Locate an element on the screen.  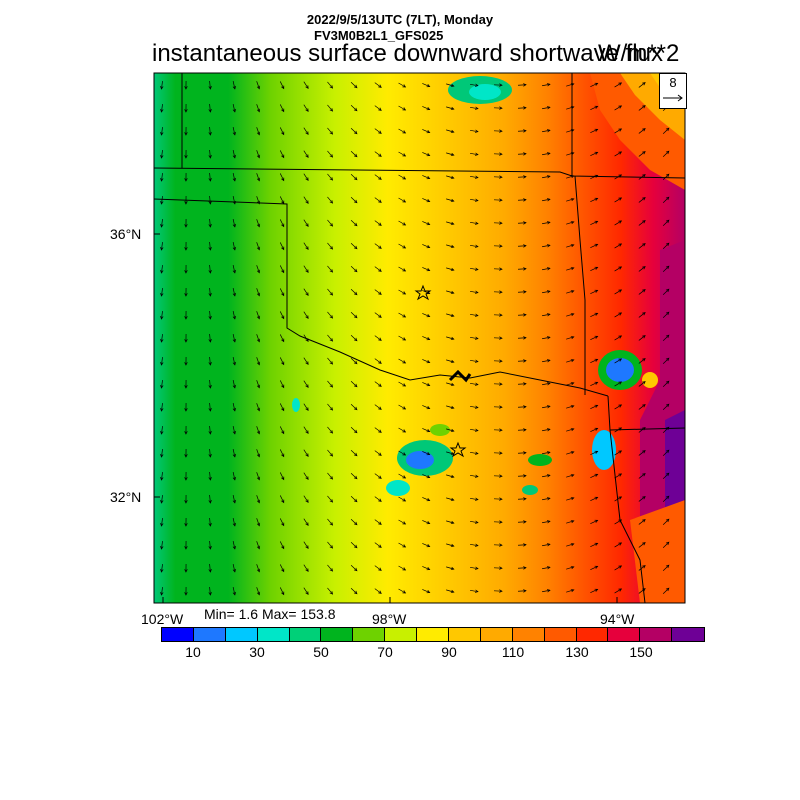
colorbar-label: 90 is located at coordinates (449, 652).